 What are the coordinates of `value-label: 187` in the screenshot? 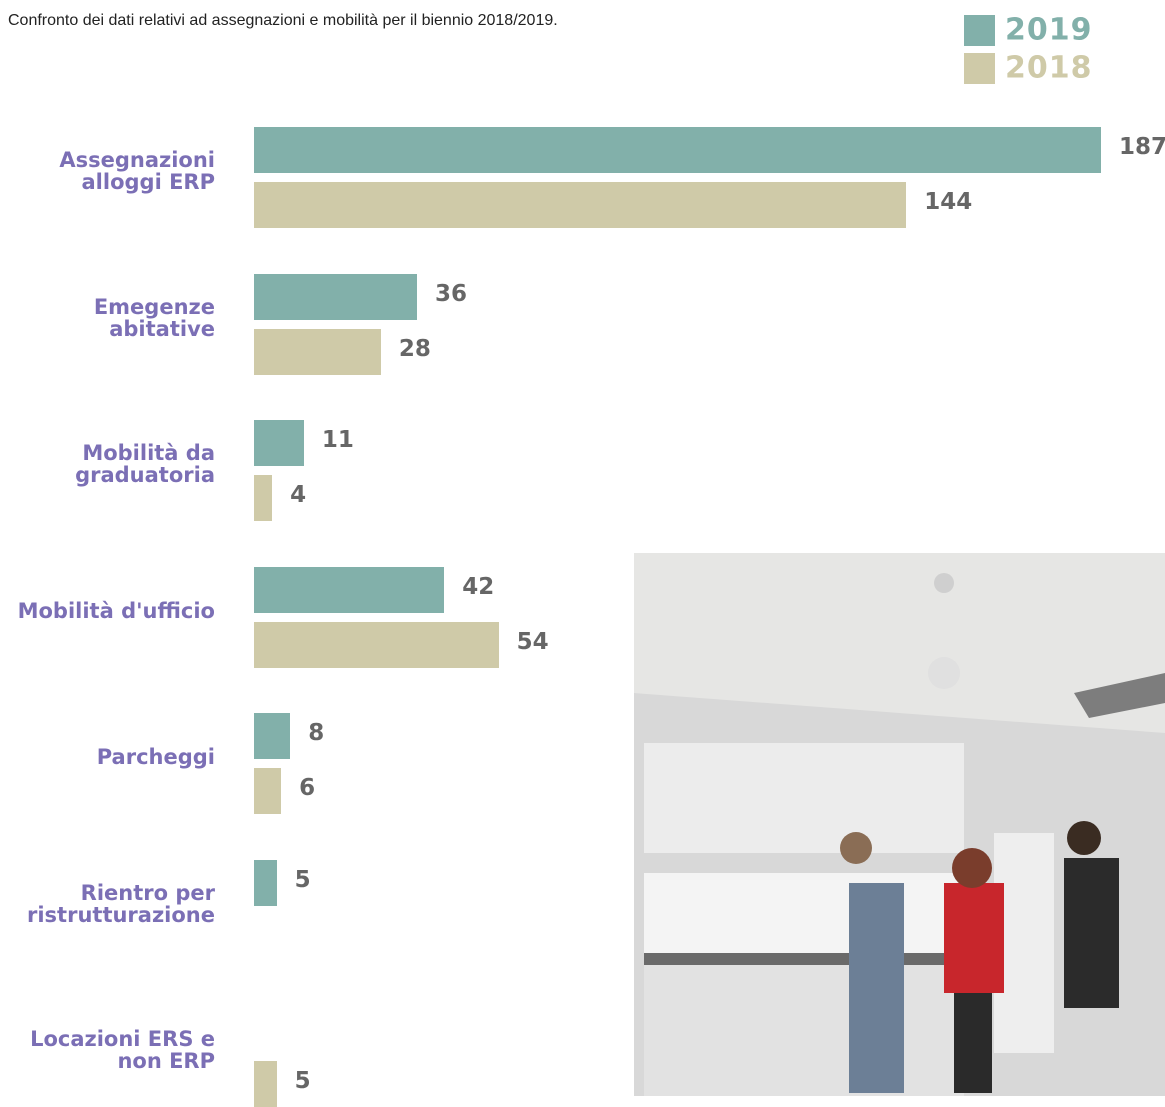 It's located at (1142, 147).